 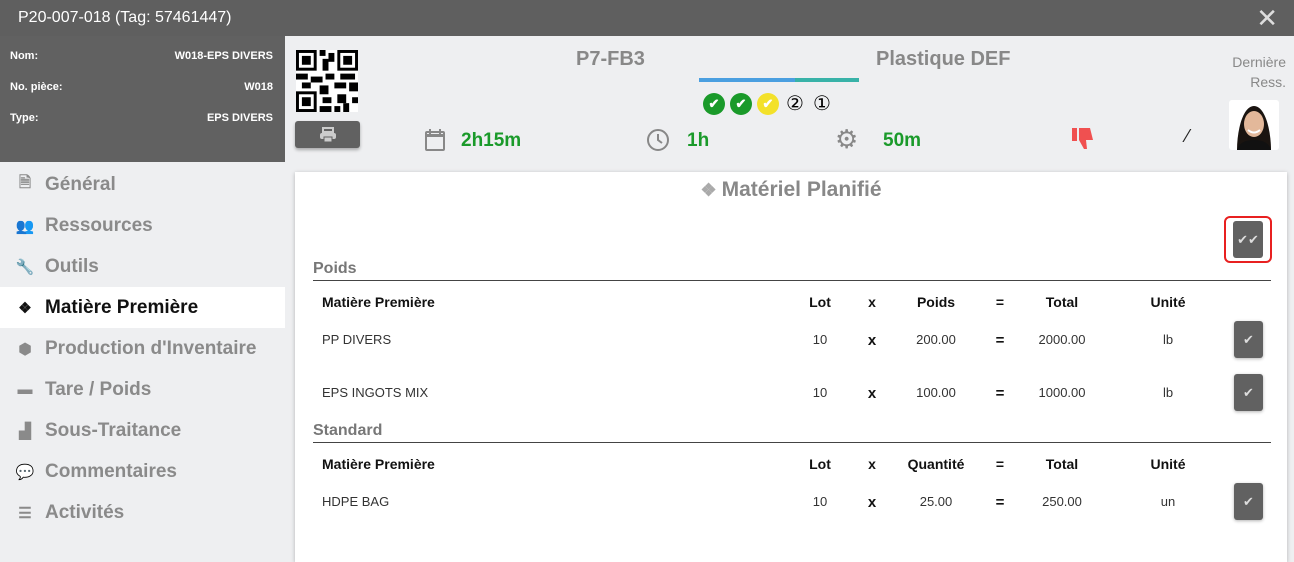 What do you see at coordinates (36, 87) in the screenshot?
I see `info-label: No. pièce:` at bounding box center [36, 87].